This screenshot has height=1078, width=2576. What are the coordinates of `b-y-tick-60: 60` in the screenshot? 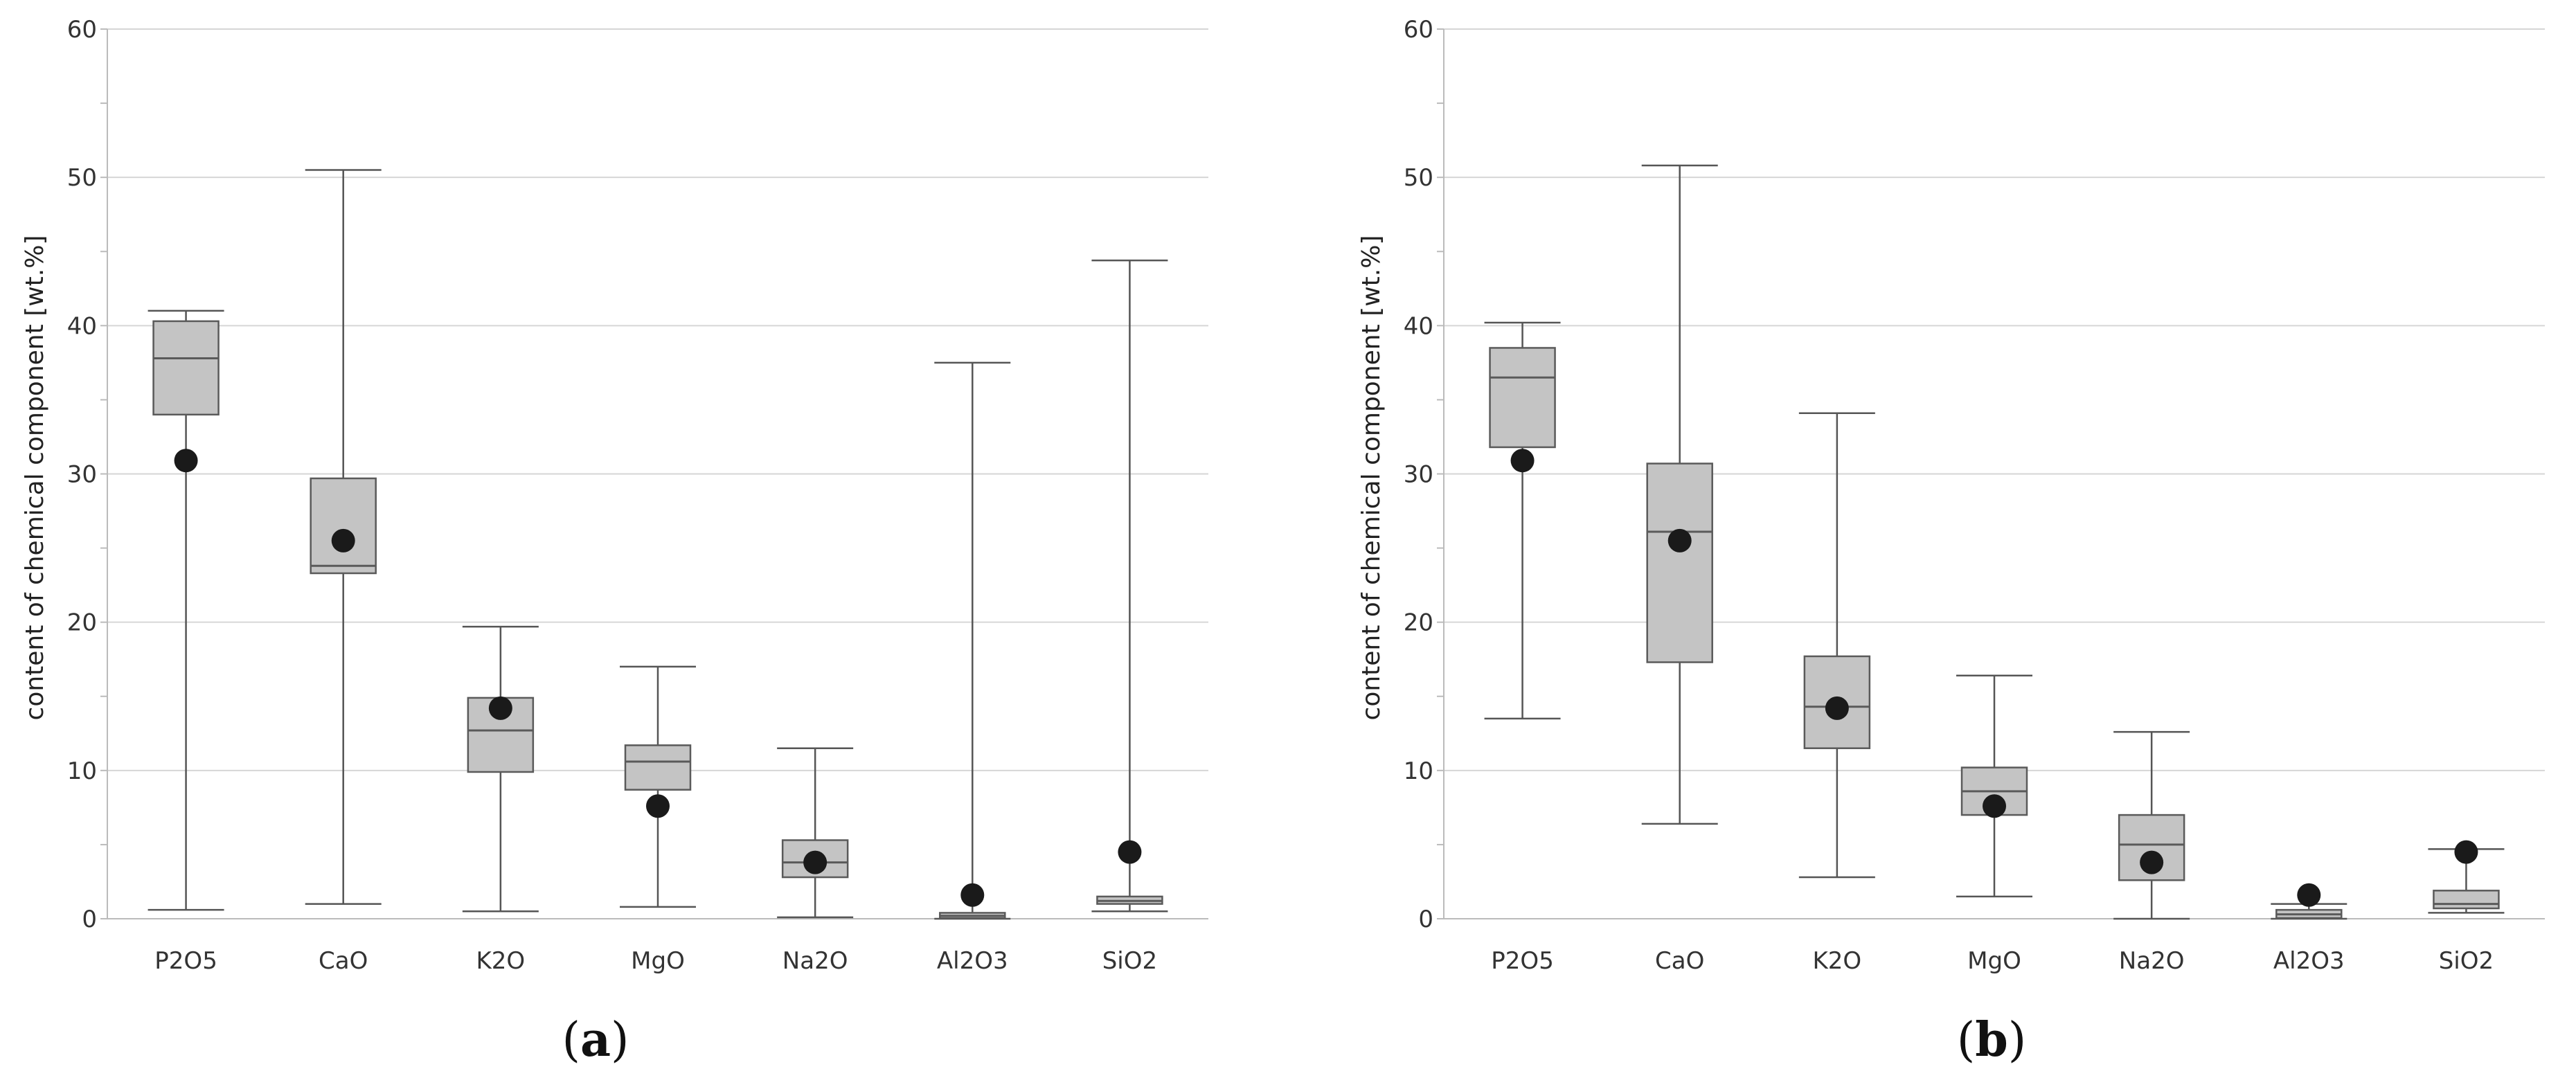 It's located at (1418, 30).